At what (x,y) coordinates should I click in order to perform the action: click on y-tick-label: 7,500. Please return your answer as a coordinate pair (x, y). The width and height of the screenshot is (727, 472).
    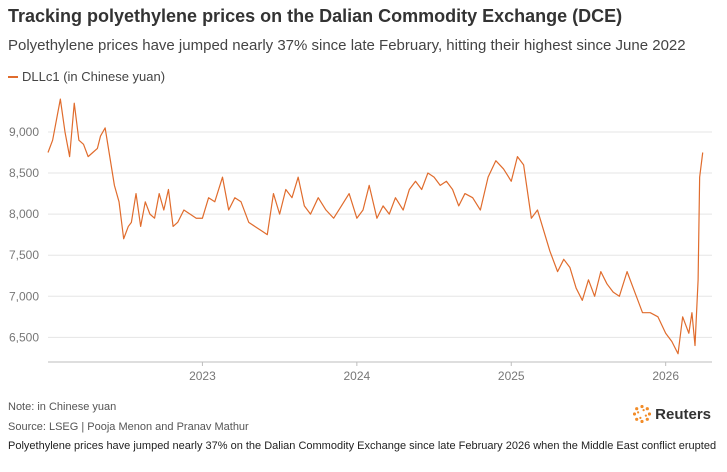
    Looking at the image, I should click on (24, 255).